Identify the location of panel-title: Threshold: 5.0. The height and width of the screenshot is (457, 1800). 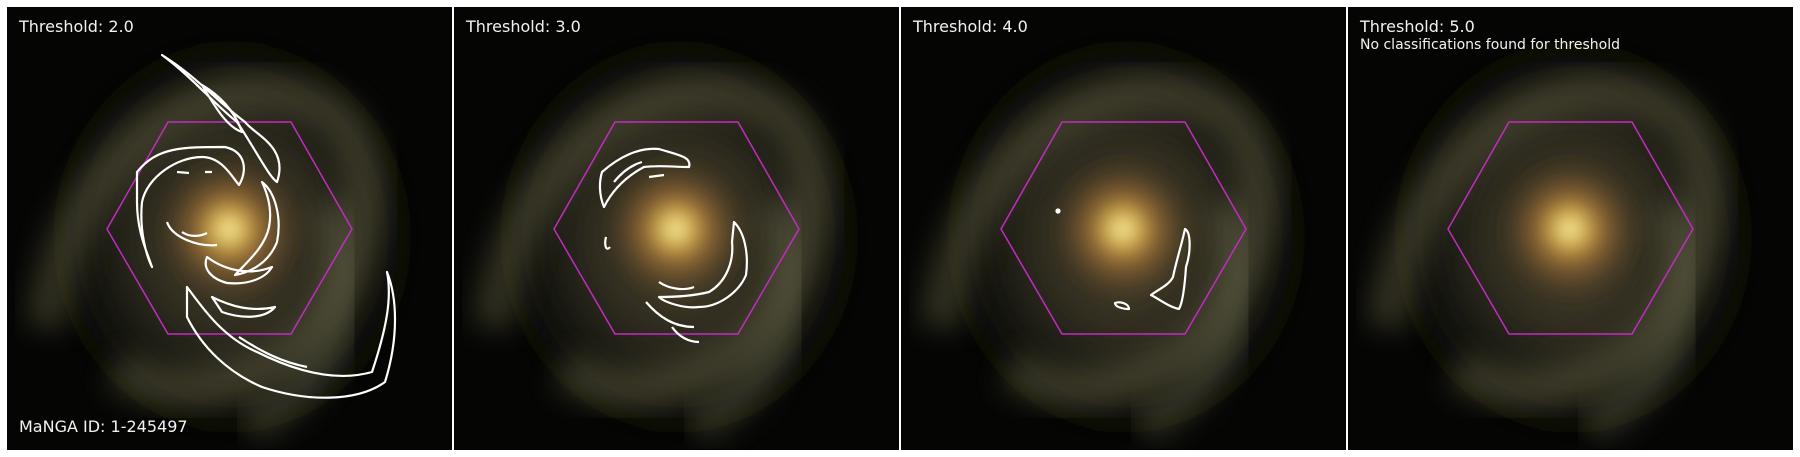
(1417, 26).